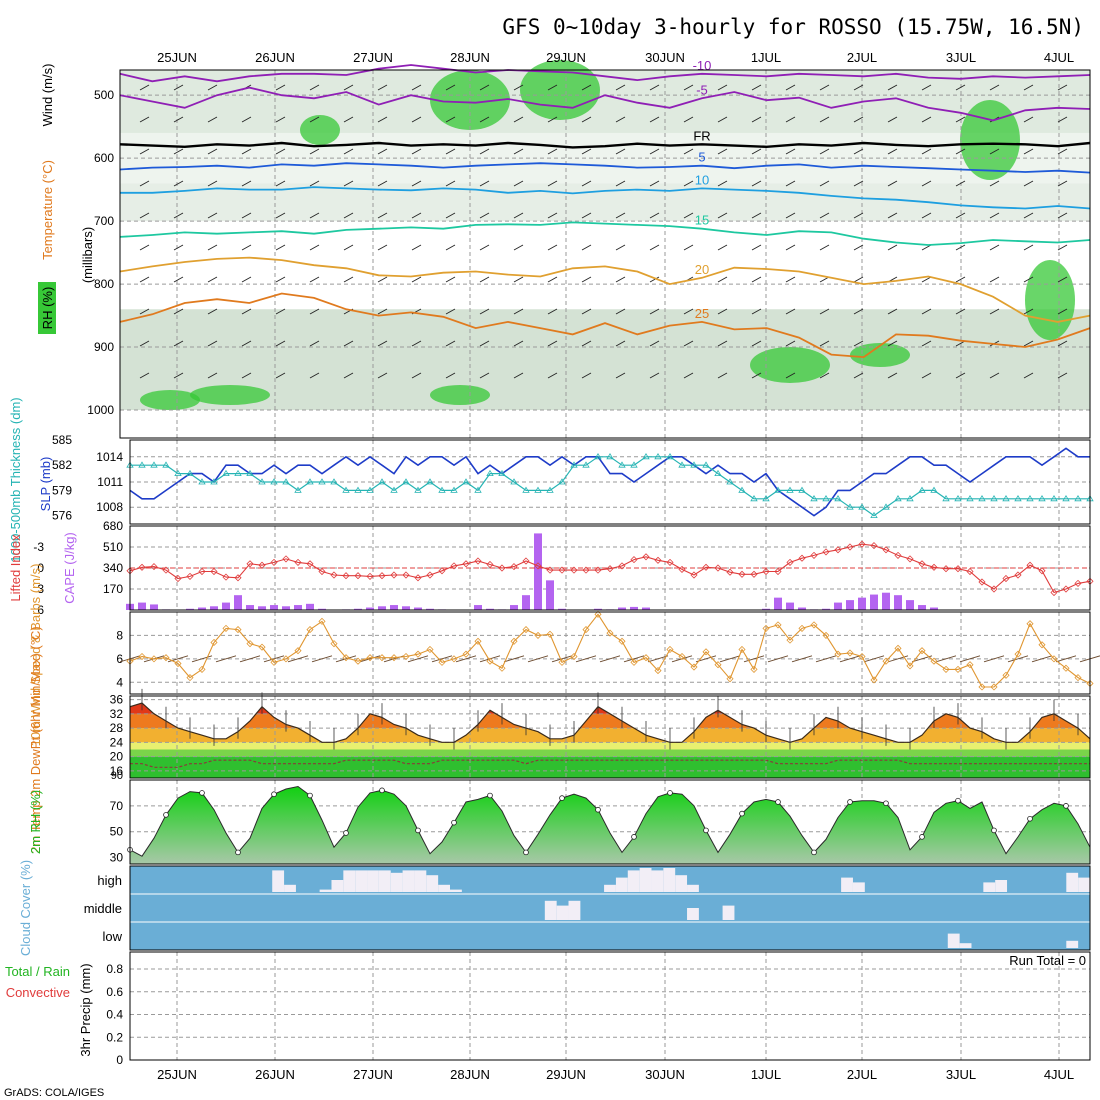  I want to click on slp-tick-label: 1014, so click(109, 457).